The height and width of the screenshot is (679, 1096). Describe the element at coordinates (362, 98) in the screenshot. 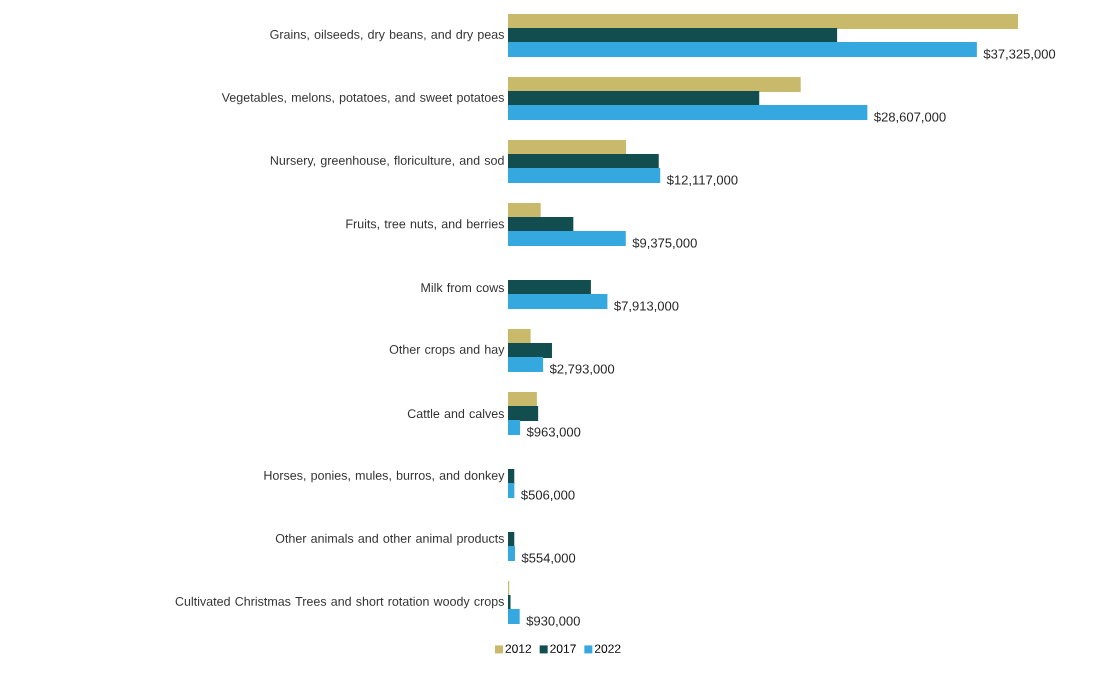

I see `y-tick-label: Vegetables, melons, potatoes, and sweet potatoes` at that location.